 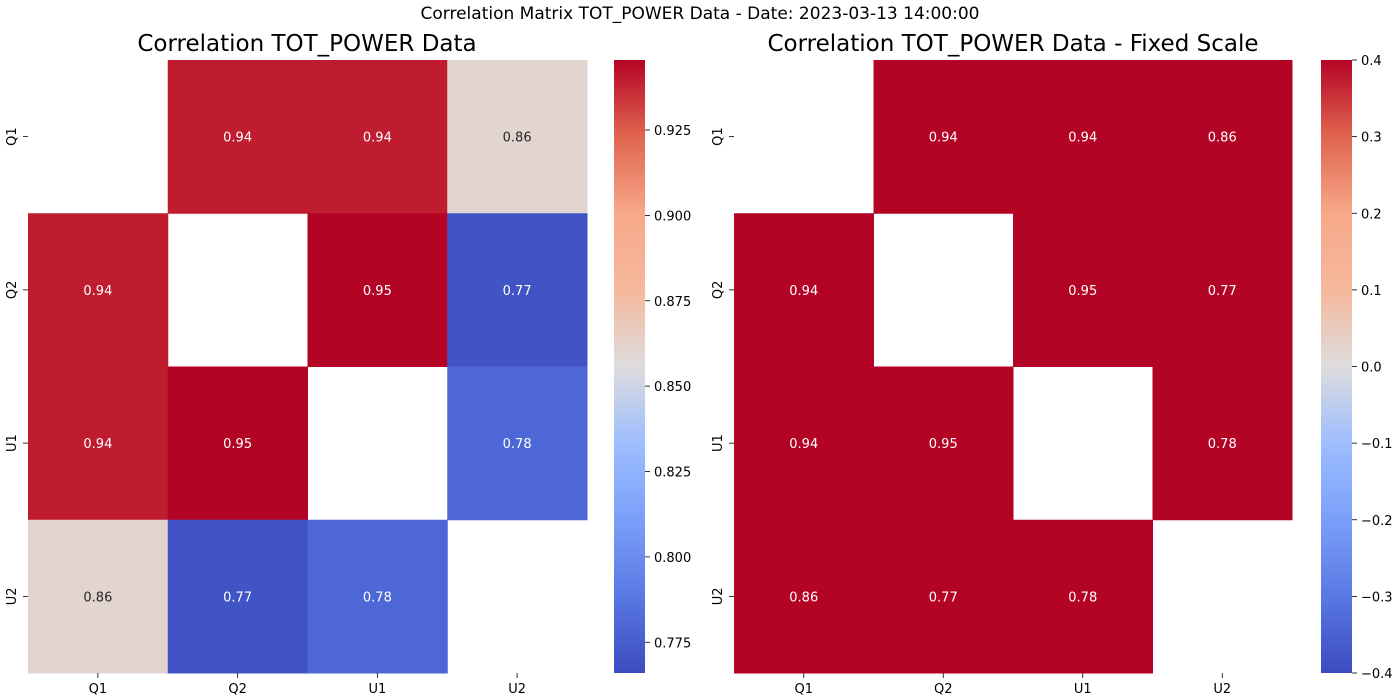 What do you see at coordinates (652, 366) in the screenshot?
I see `colorbar: 0.775 0.800 0.825 0.850 0.875 0.900 0.925` at bounding box center [652, 366].